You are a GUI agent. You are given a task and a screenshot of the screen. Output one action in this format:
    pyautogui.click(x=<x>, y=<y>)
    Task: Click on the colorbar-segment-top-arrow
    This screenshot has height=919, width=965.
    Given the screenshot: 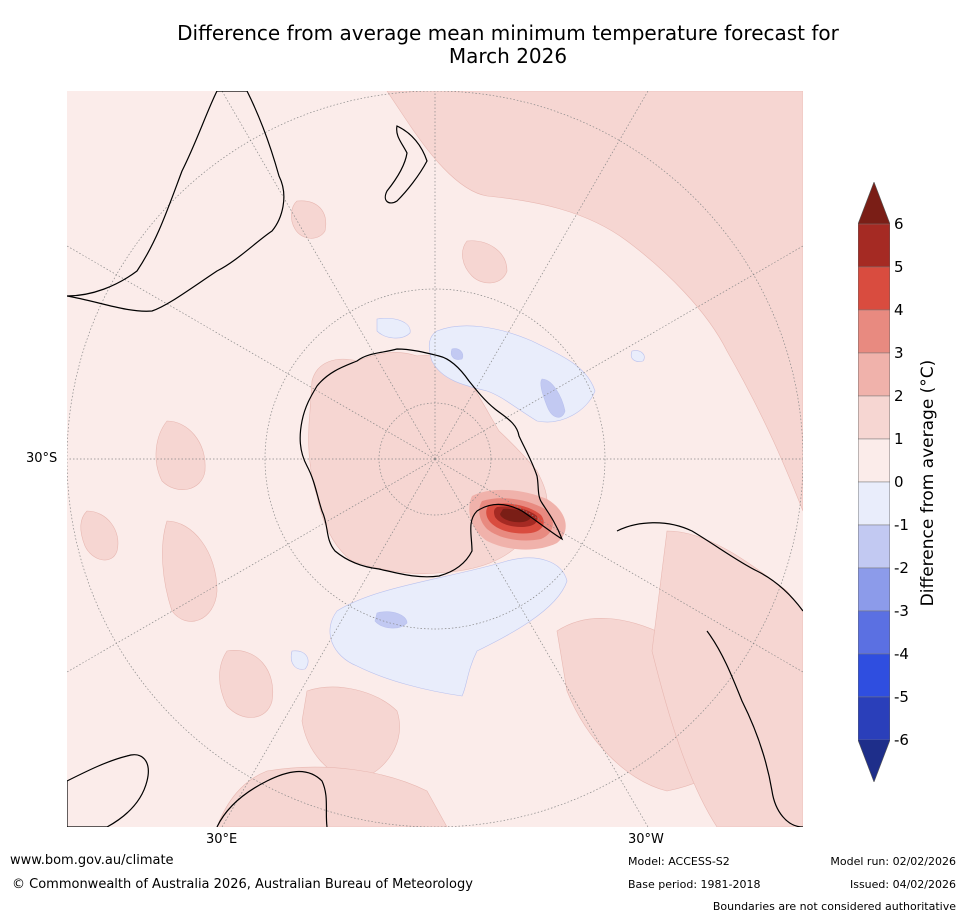 What is the action you would take?
    pyautogui.click(x=874, y=203)
    